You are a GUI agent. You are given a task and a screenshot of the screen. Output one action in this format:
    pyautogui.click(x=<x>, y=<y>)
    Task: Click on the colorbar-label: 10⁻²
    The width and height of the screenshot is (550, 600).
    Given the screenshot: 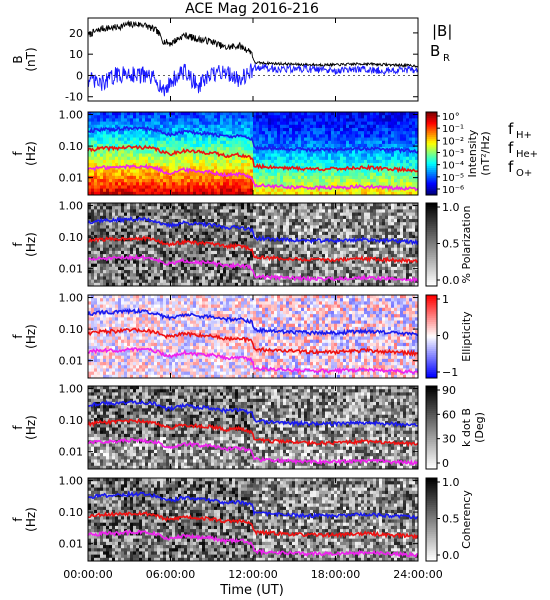 What is the action you would take?
    pyautogui.click(x=453, y=141)
    